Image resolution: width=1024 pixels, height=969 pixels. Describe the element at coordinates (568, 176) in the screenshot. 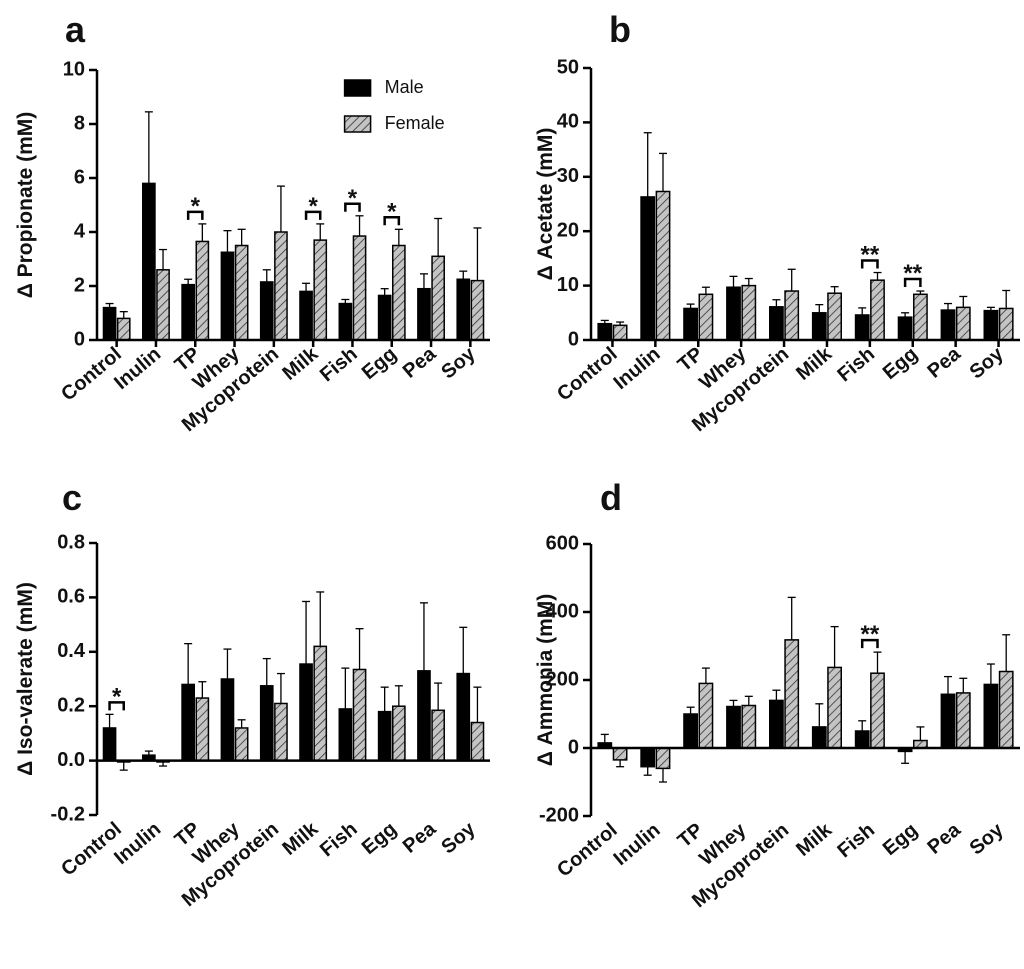

I see `y-tick-label: 30` at that location.